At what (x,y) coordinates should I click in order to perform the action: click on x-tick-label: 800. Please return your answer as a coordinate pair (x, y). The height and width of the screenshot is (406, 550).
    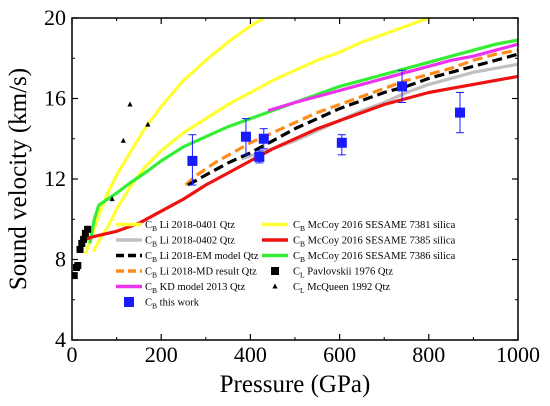
    Looking at the image, I should click on (428, 354).